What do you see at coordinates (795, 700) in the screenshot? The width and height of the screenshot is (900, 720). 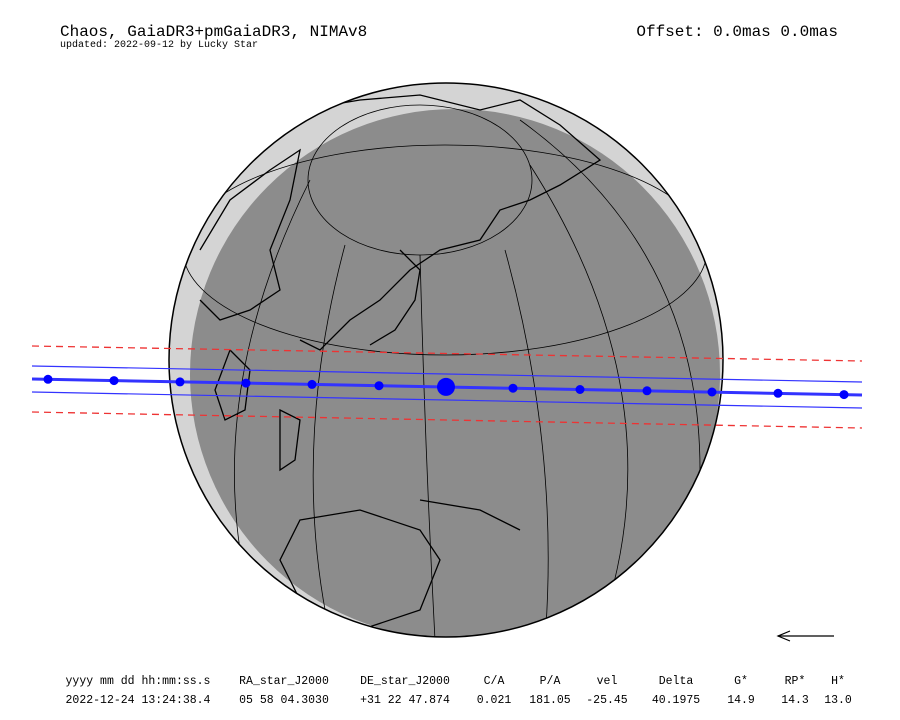 I see `table-cell: 14.3` at bounding box center [795, 700].